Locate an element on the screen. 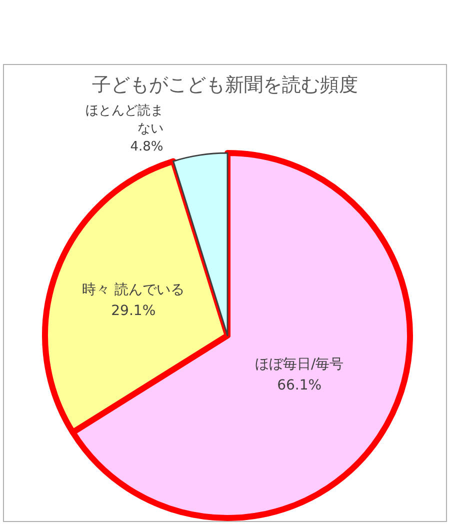 This screenshot has height=525, width=451. slice-label: 時々 読んでいる is located at coordinates (133, 290).